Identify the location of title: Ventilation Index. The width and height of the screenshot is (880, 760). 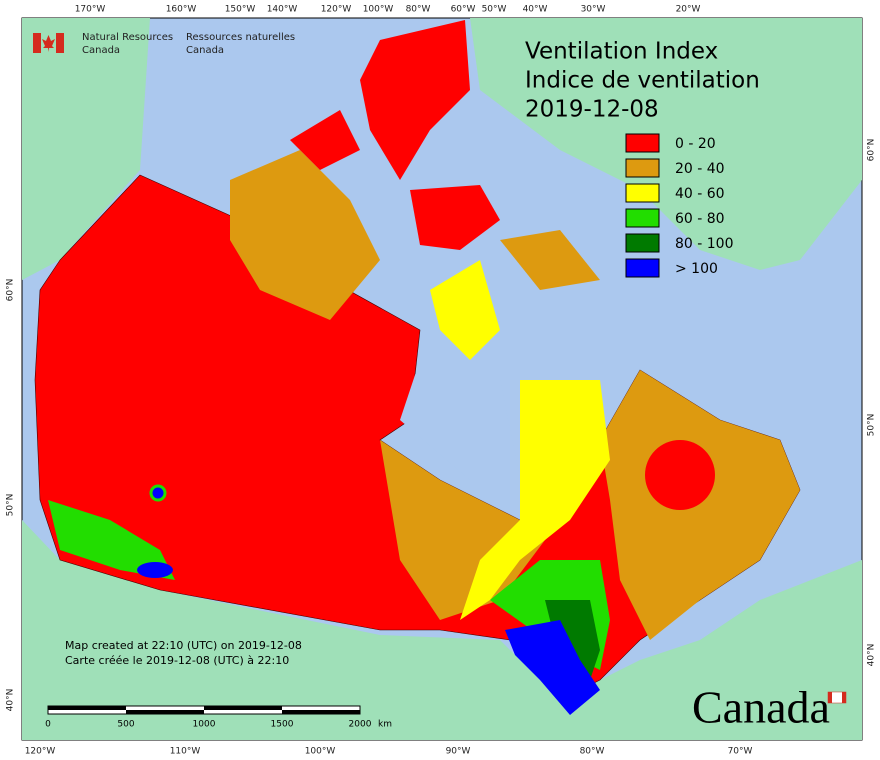
(621, 52).